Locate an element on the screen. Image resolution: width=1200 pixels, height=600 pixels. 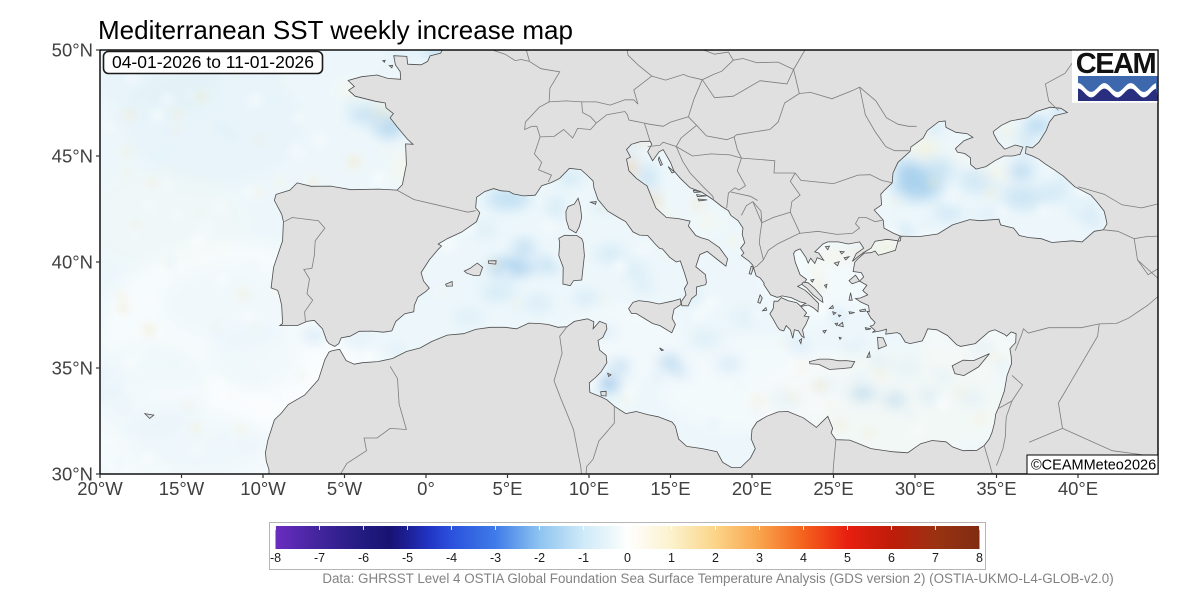
svg-text: -2 is located at coordinates (539, 558).